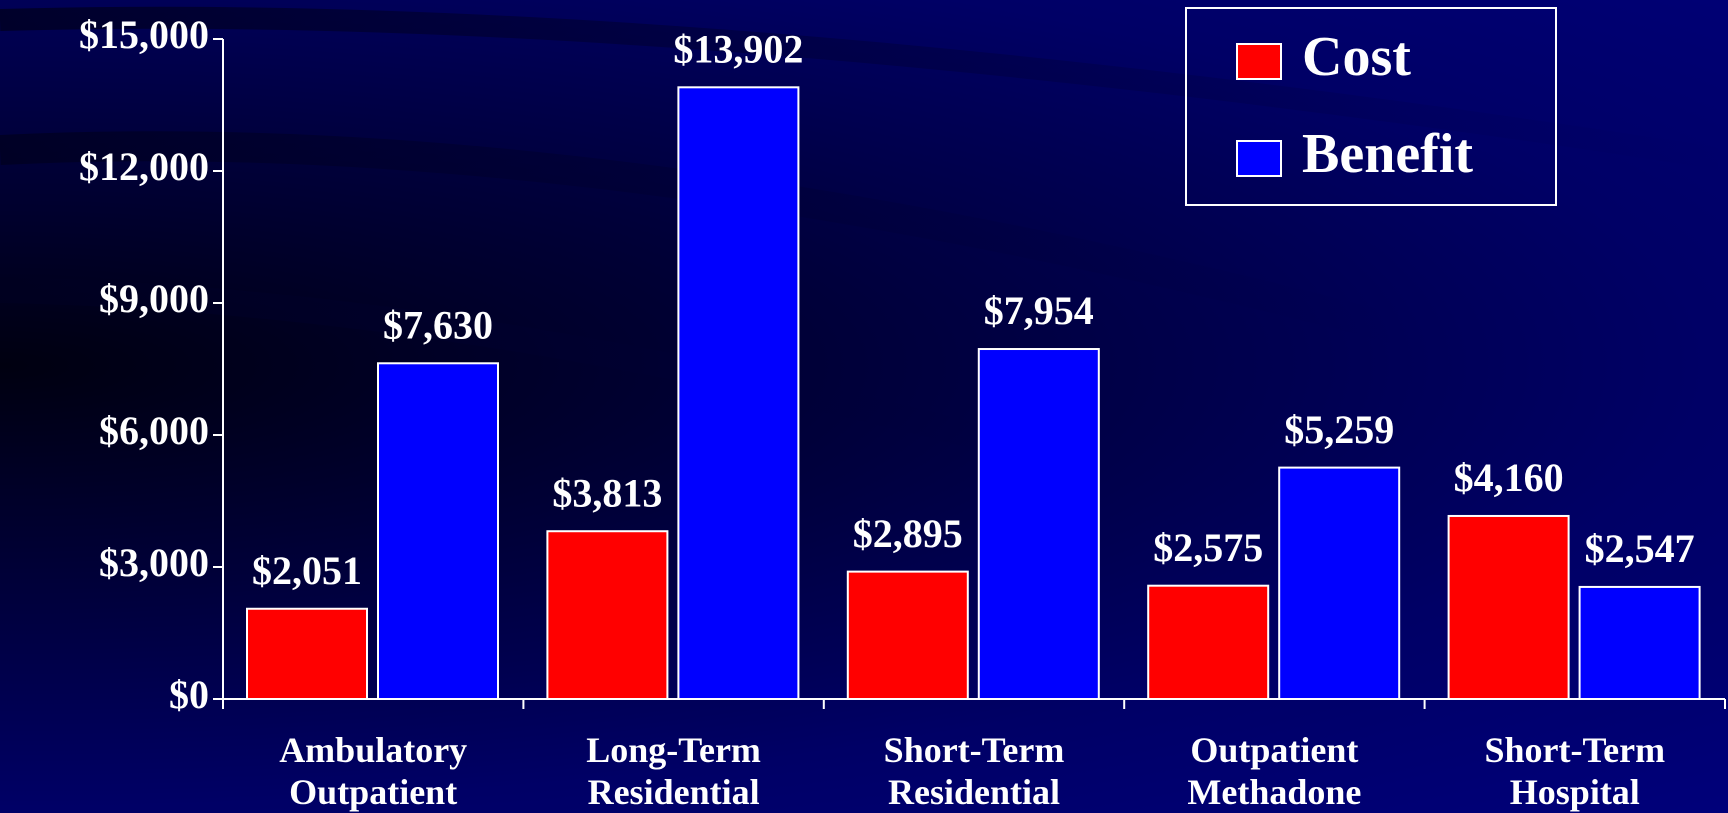 This screenshot has height=813, width=1728. I want to click on legend-label: Cost, so click(1356, 57).